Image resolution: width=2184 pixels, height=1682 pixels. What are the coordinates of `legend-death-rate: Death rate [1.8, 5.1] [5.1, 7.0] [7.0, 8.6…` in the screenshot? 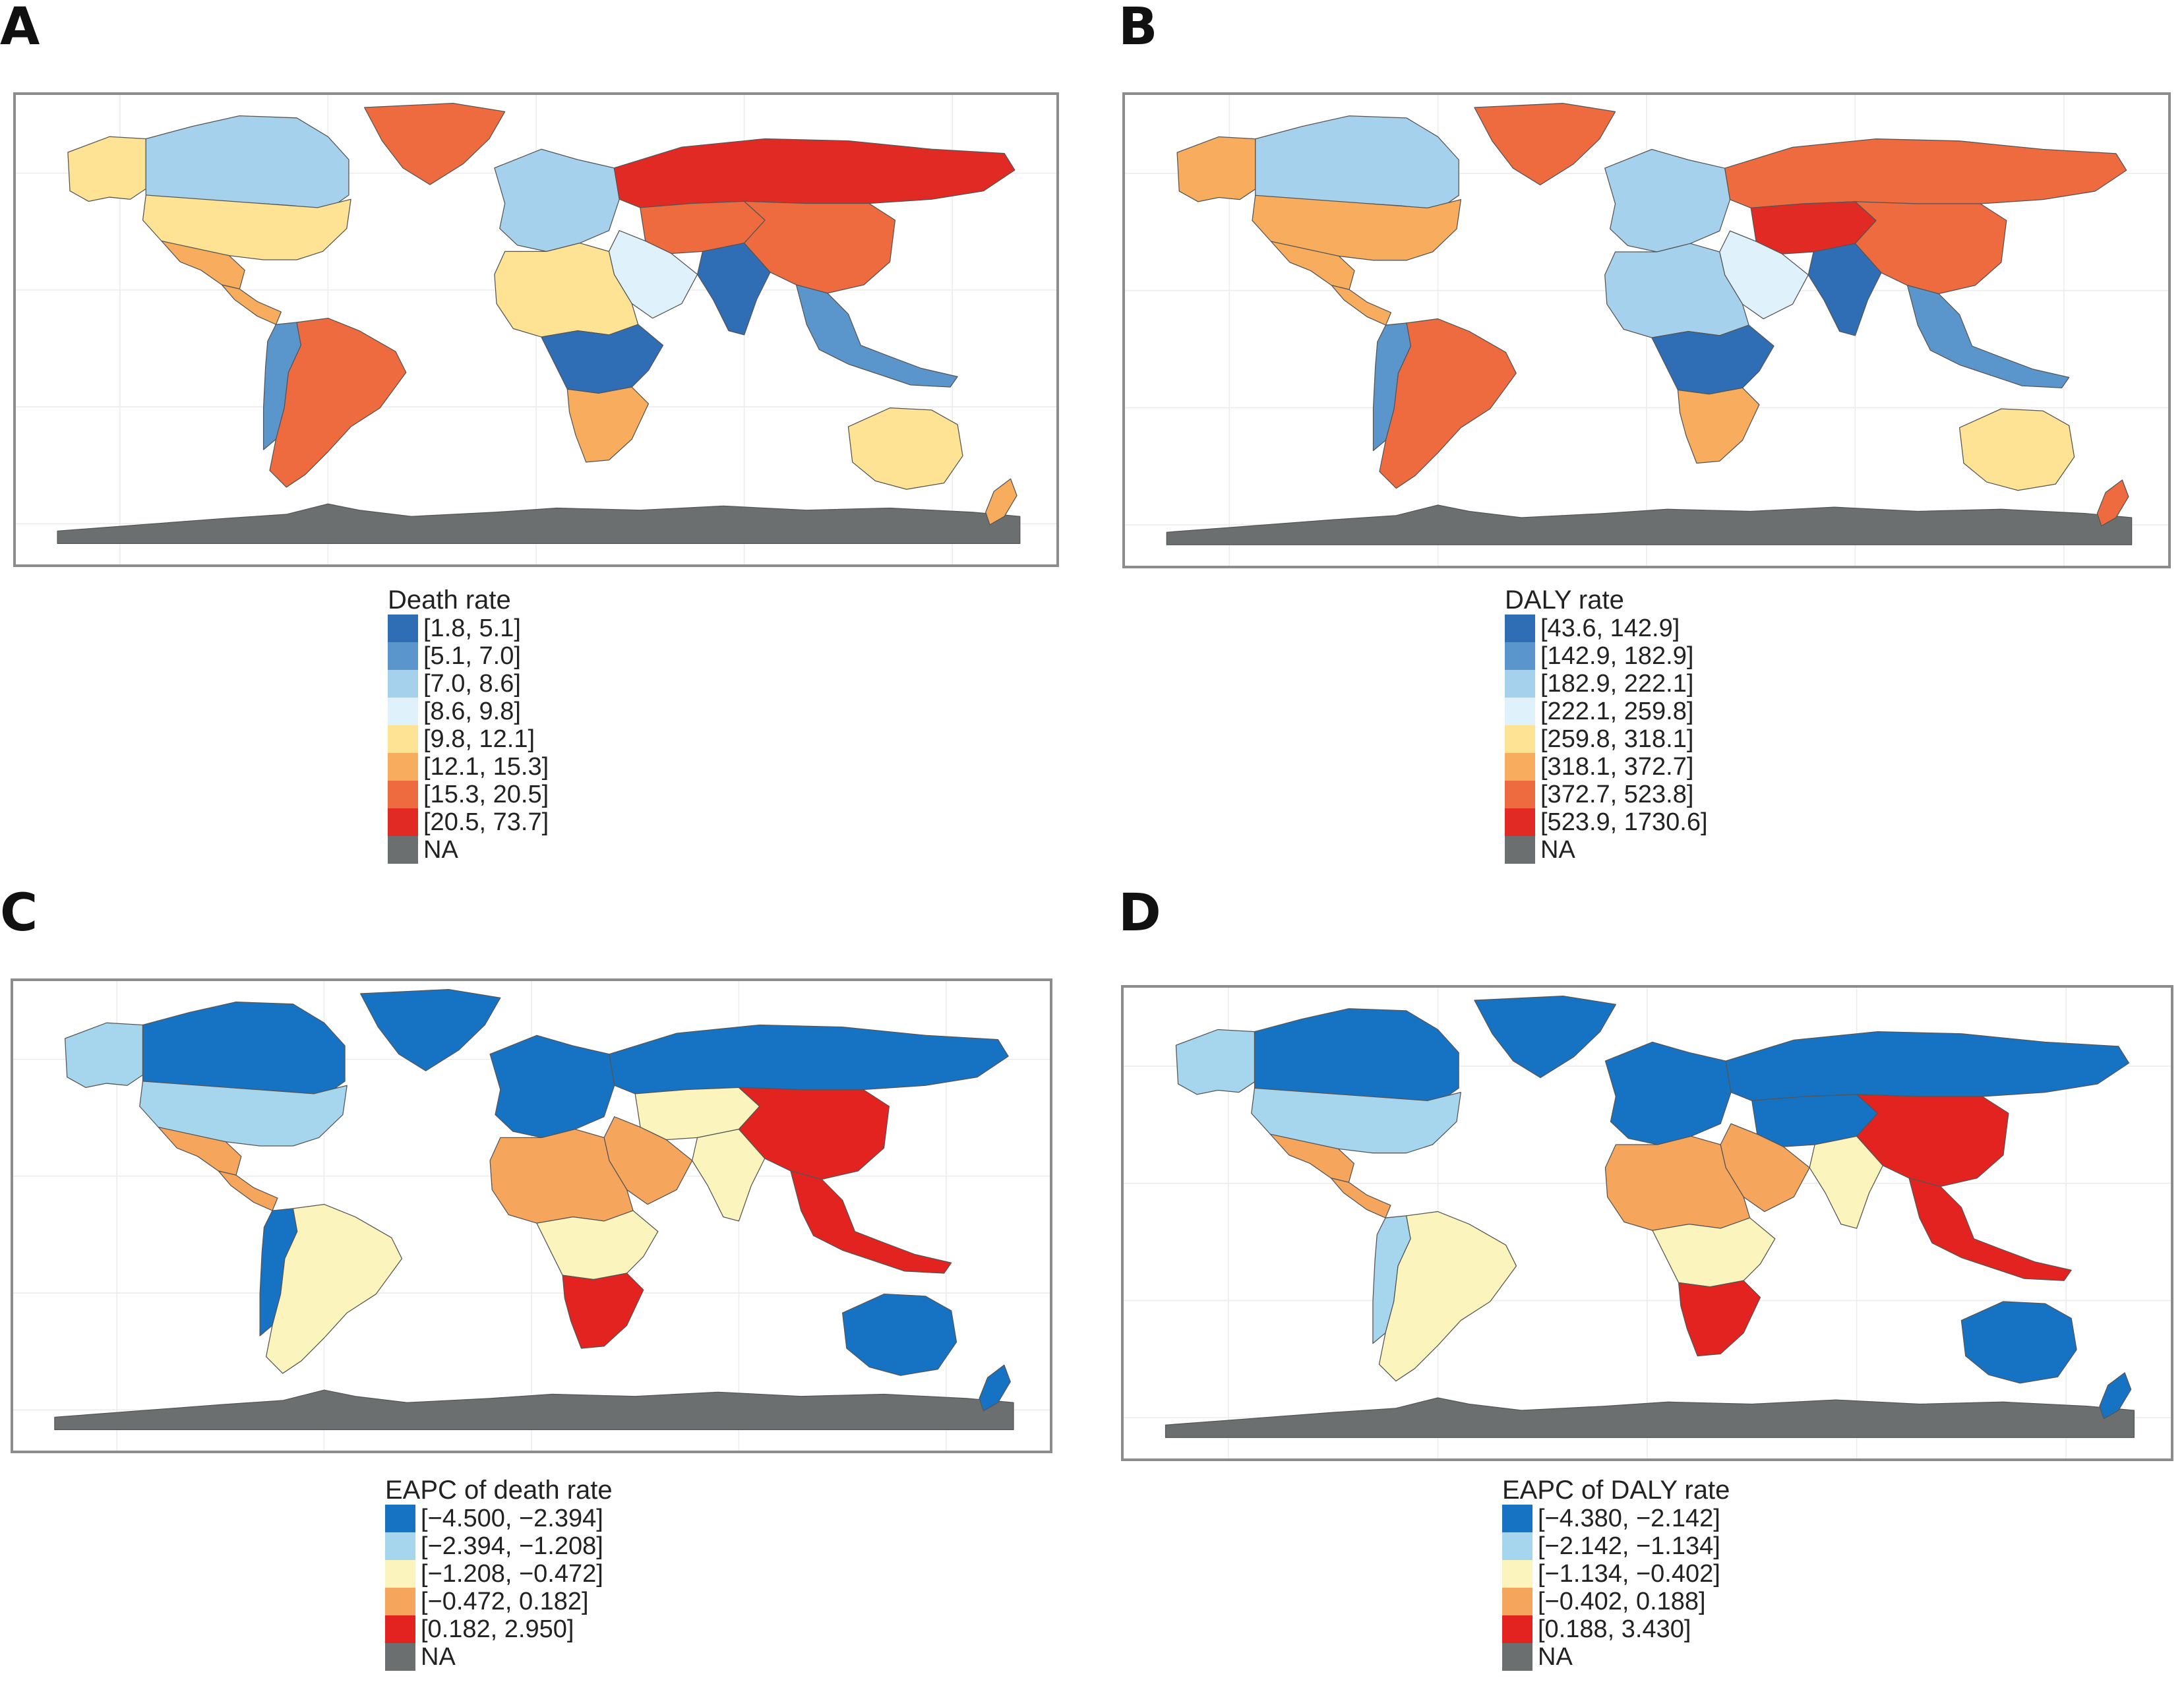 It's located at (468, 725).